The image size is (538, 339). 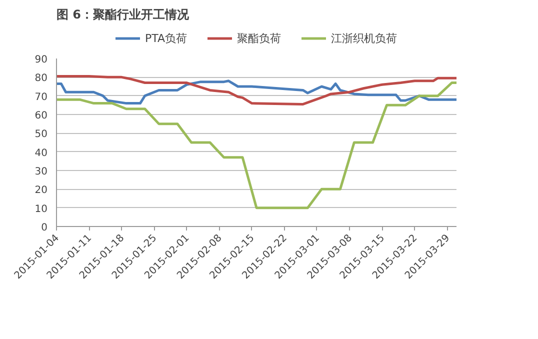 I want to click on y-tick-label: 90, so click(x=41, y=60).